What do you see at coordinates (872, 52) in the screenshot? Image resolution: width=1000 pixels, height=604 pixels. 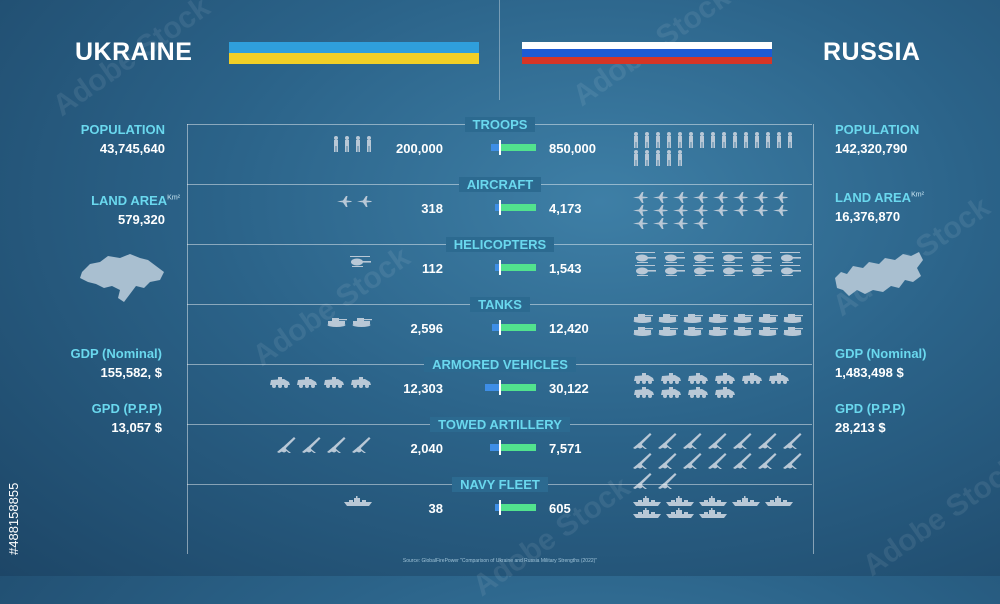 I see `russia-title: RUSSIA` at bounding box center [872, 52].